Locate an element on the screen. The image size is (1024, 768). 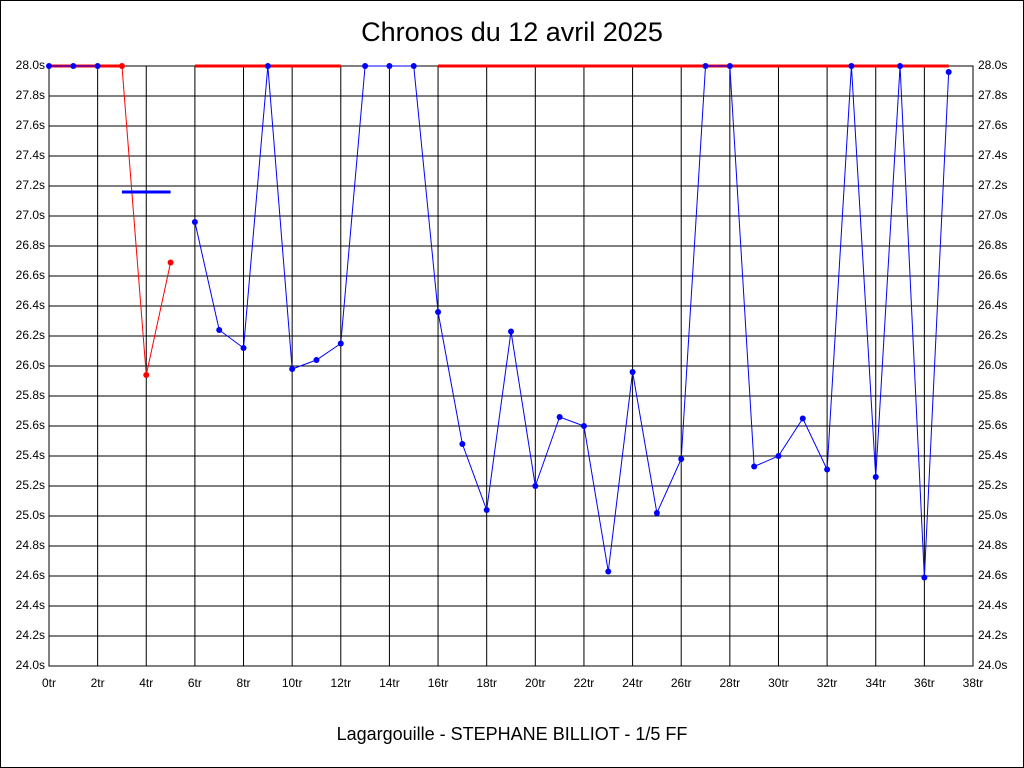
x-tick-label: 30tr is located at coordinates (778, 683).